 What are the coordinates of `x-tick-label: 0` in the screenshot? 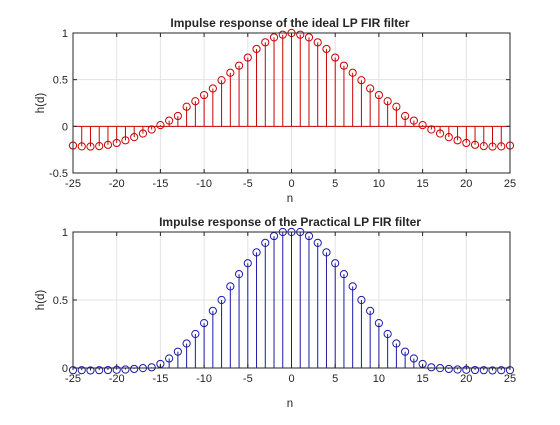 It's located at (291, 184).